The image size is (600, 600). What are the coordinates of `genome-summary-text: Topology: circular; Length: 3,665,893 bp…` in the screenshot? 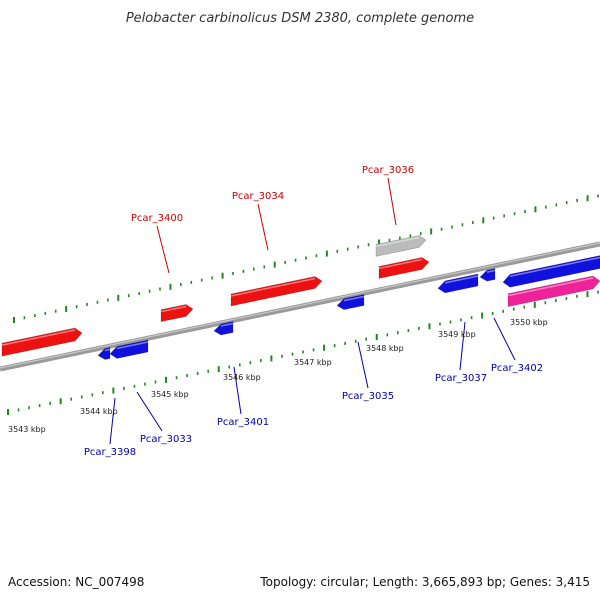 It's located at (424, 582).